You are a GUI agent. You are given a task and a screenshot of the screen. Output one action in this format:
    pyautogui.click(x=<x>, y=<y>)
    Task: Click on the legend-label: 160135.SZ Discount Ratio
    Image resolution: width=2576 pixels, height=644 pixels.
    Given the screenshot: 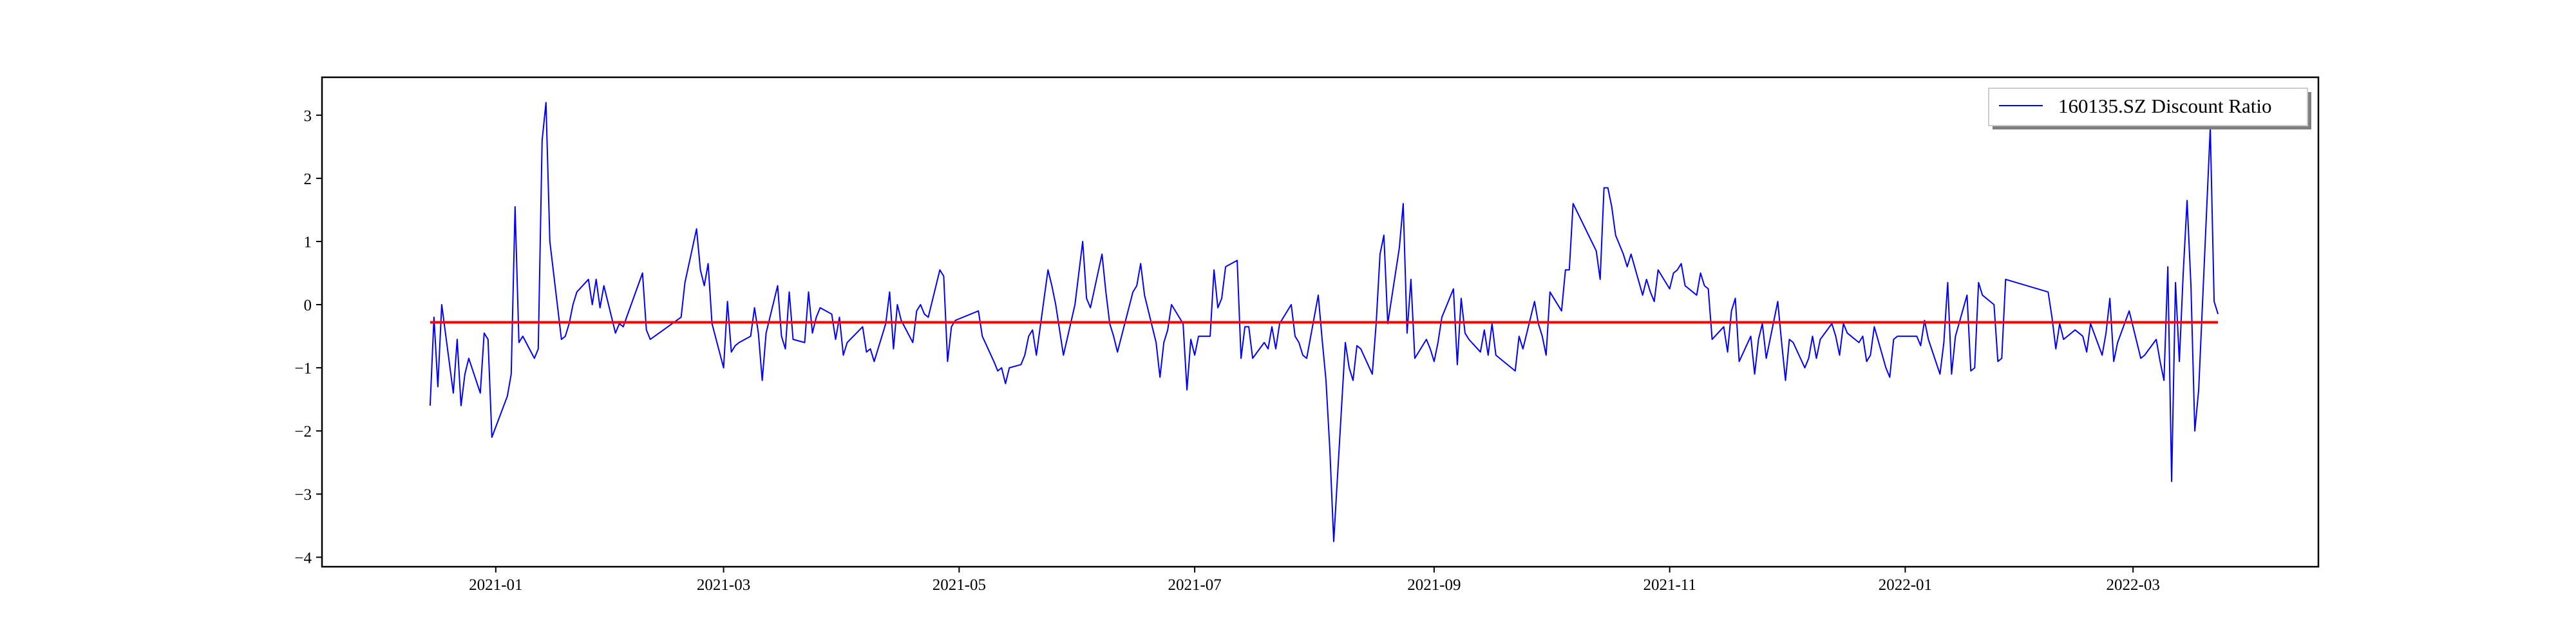 What is the action you would take?
    pyautogui.click(x=2165, y=106)
    